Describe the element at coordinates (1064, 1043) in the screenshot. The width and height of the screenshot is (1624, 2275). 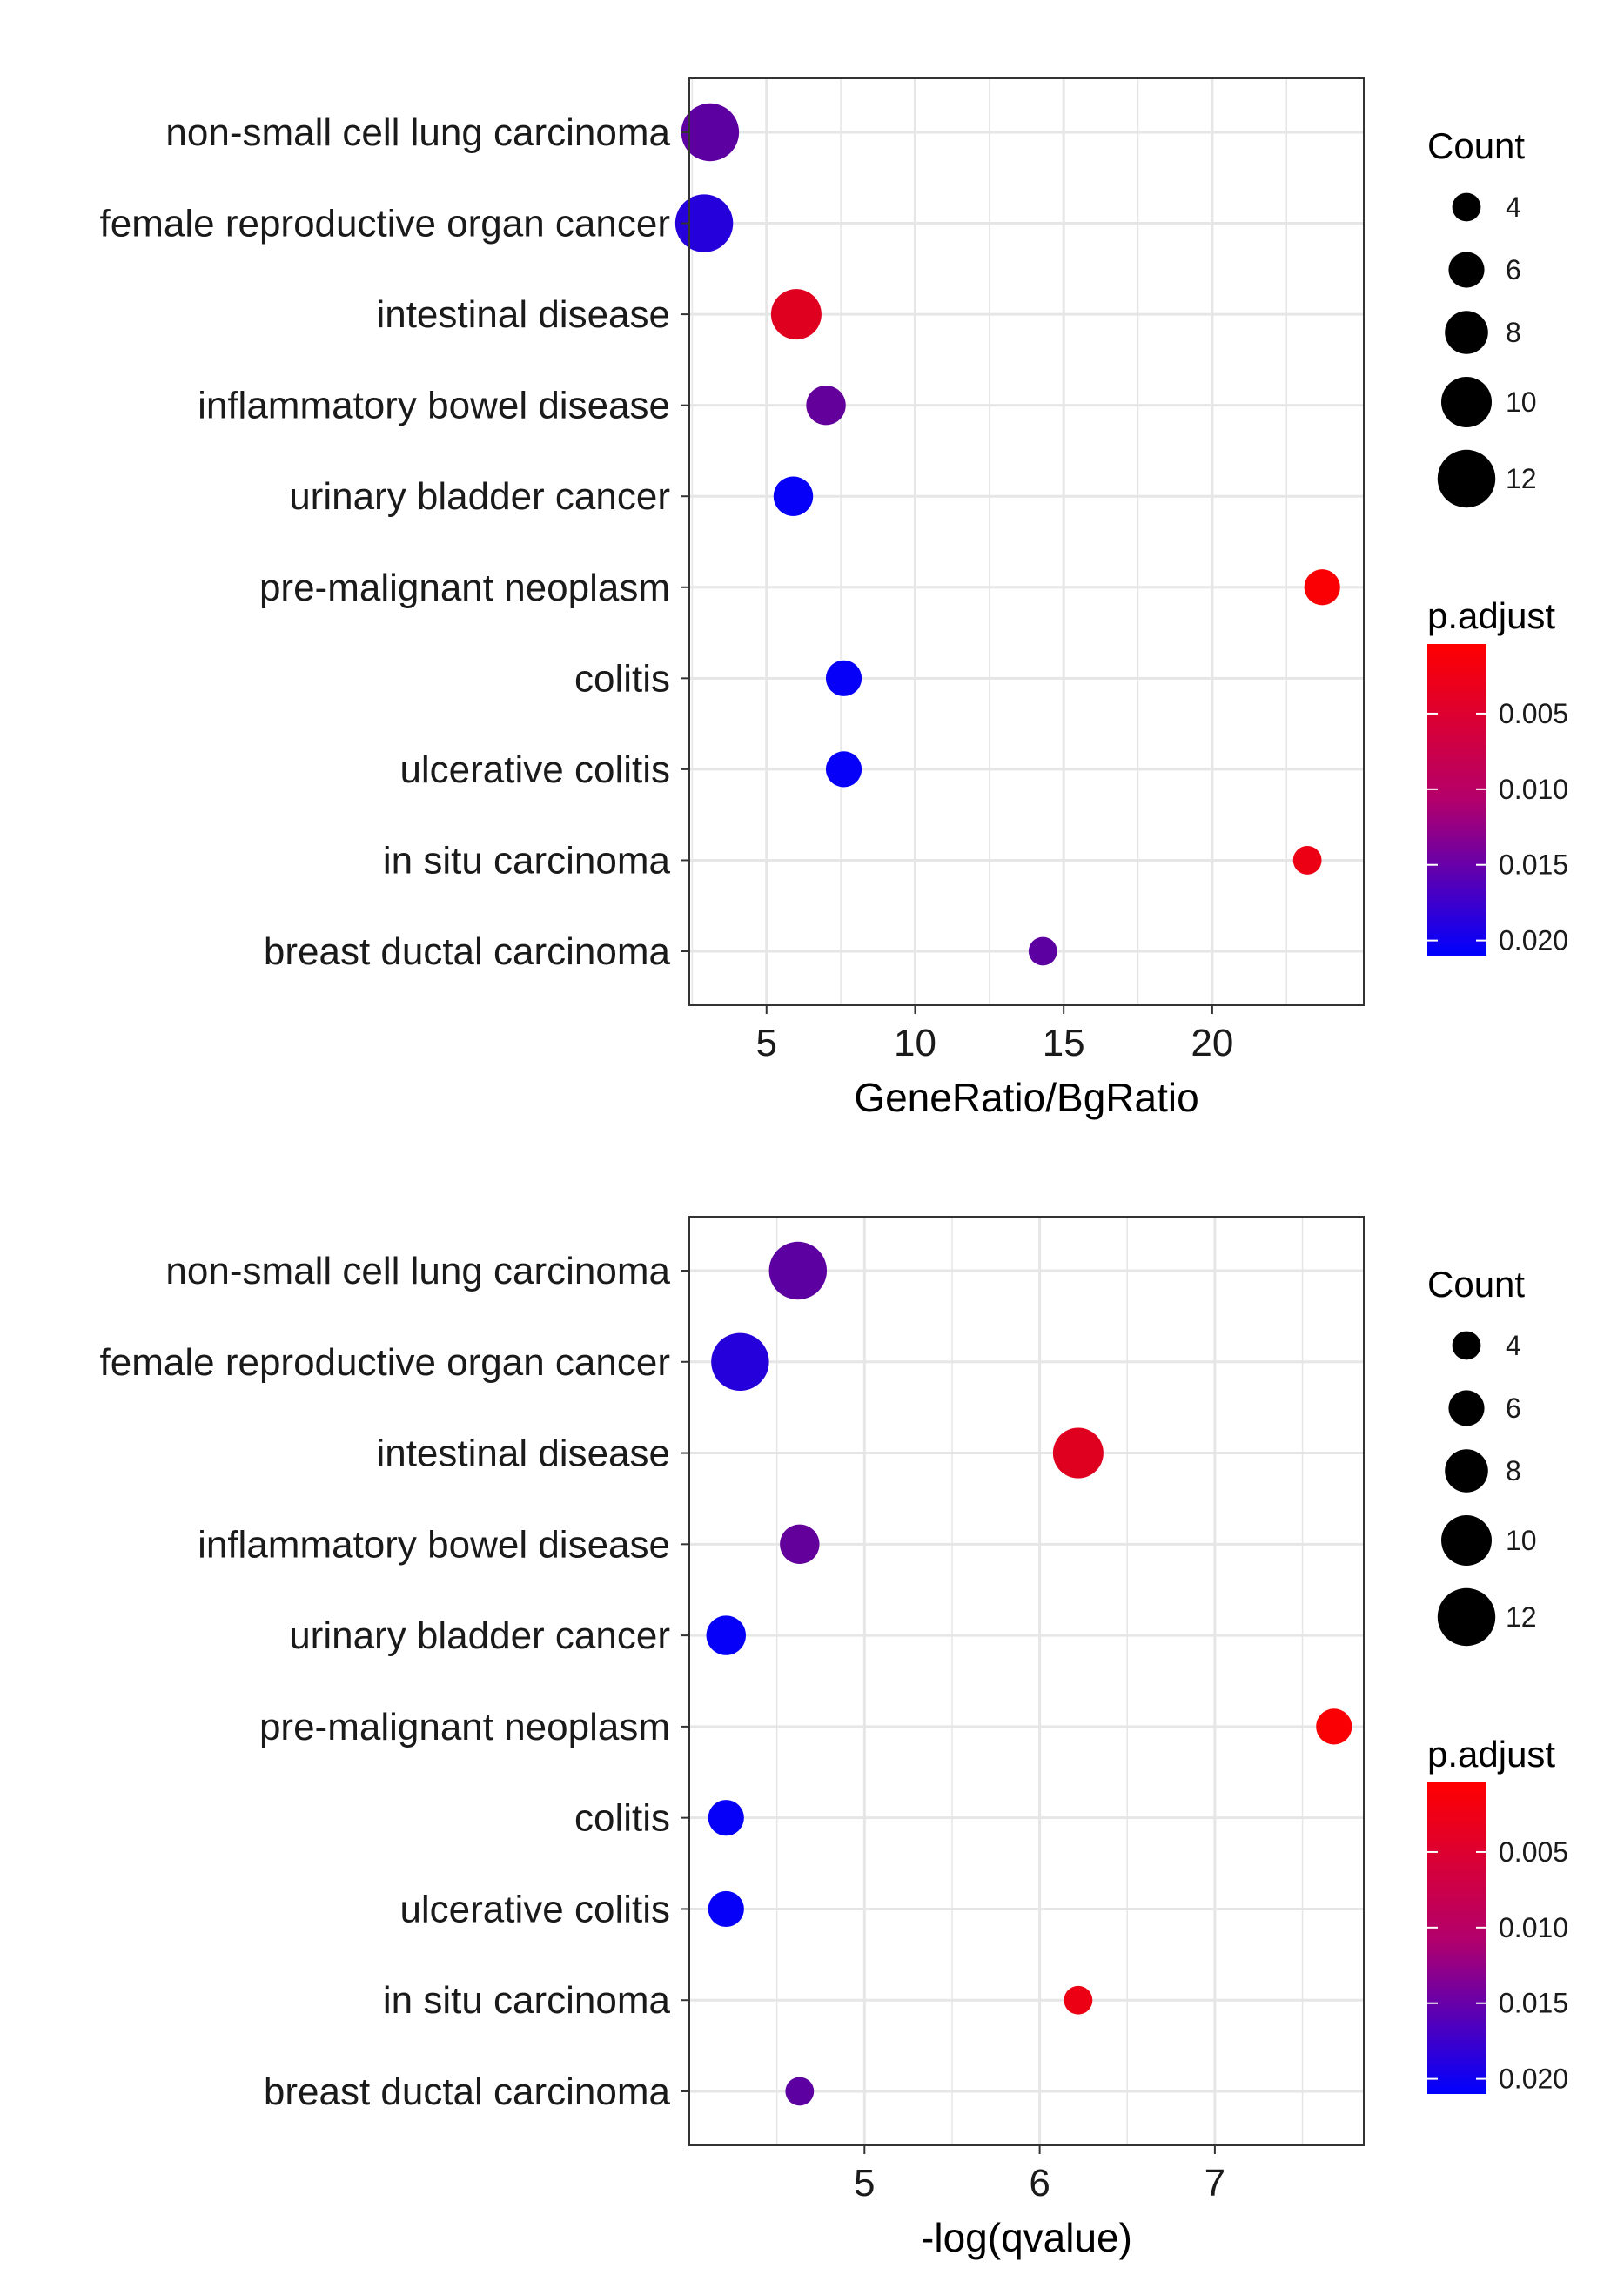
I see `x-tick-label: 15` at that location.